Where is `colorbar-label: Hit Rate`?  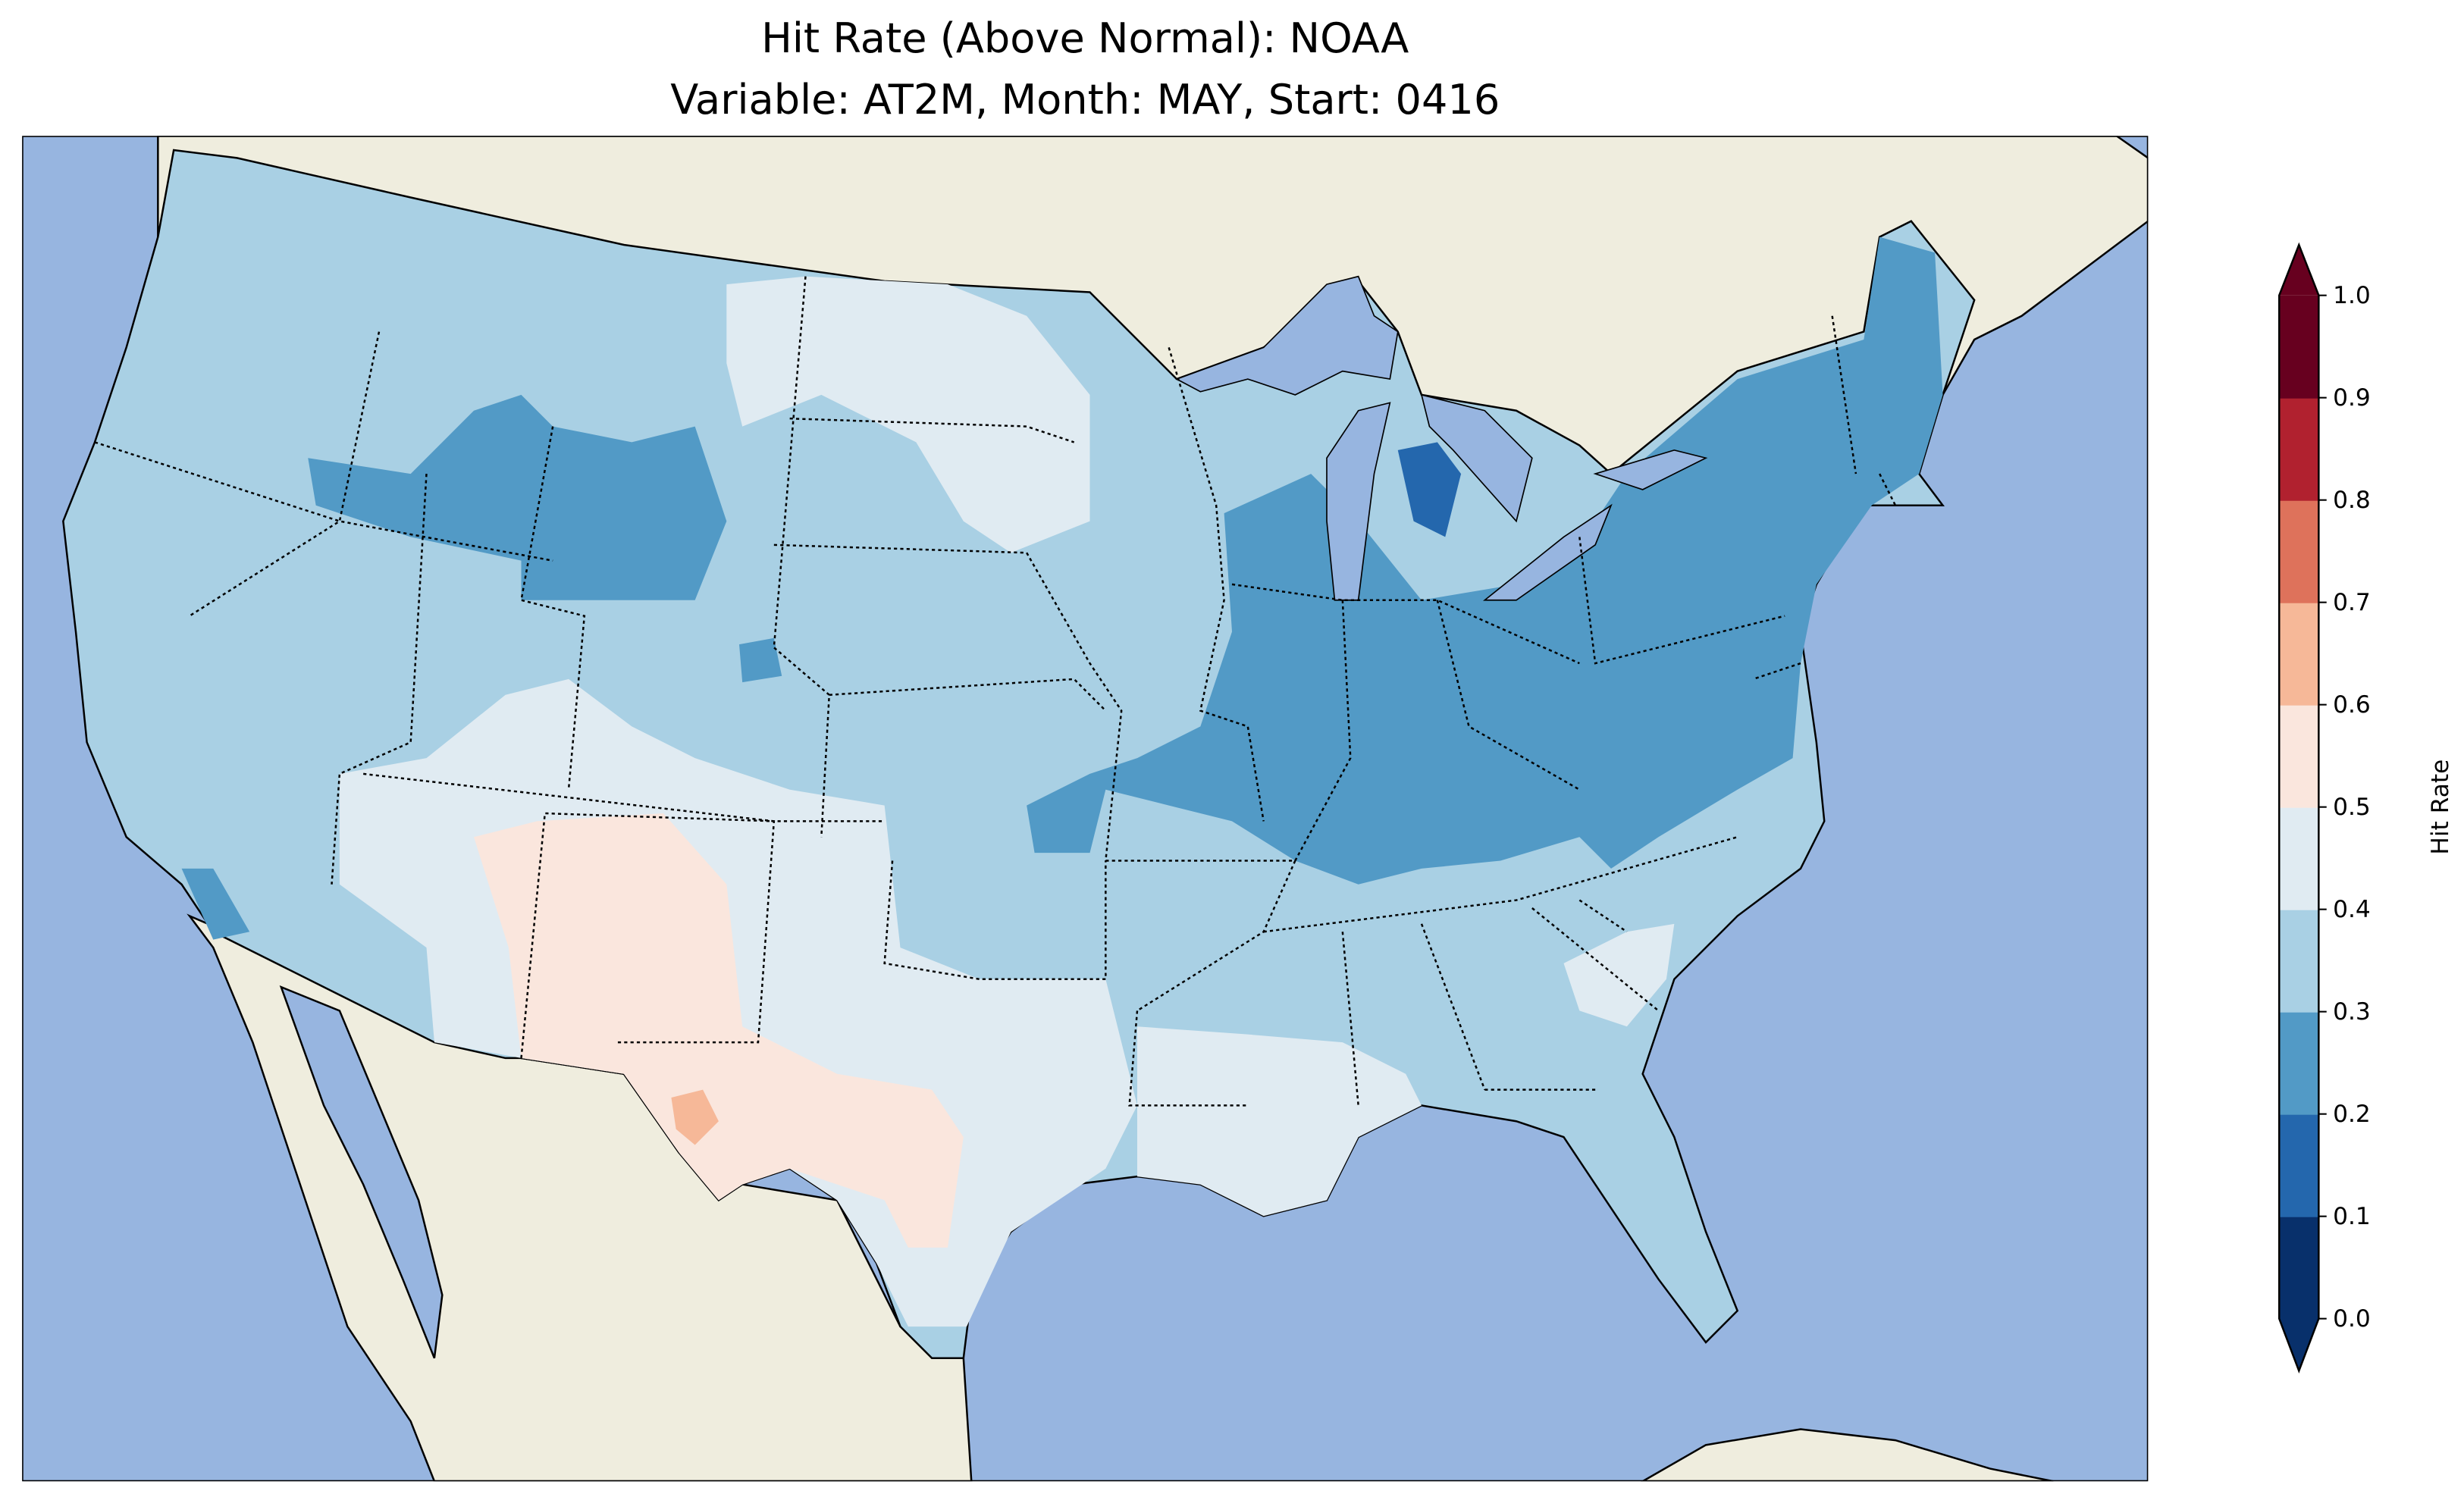
colorbar-label: Hit Rate is located at coordinates (2441, 807).